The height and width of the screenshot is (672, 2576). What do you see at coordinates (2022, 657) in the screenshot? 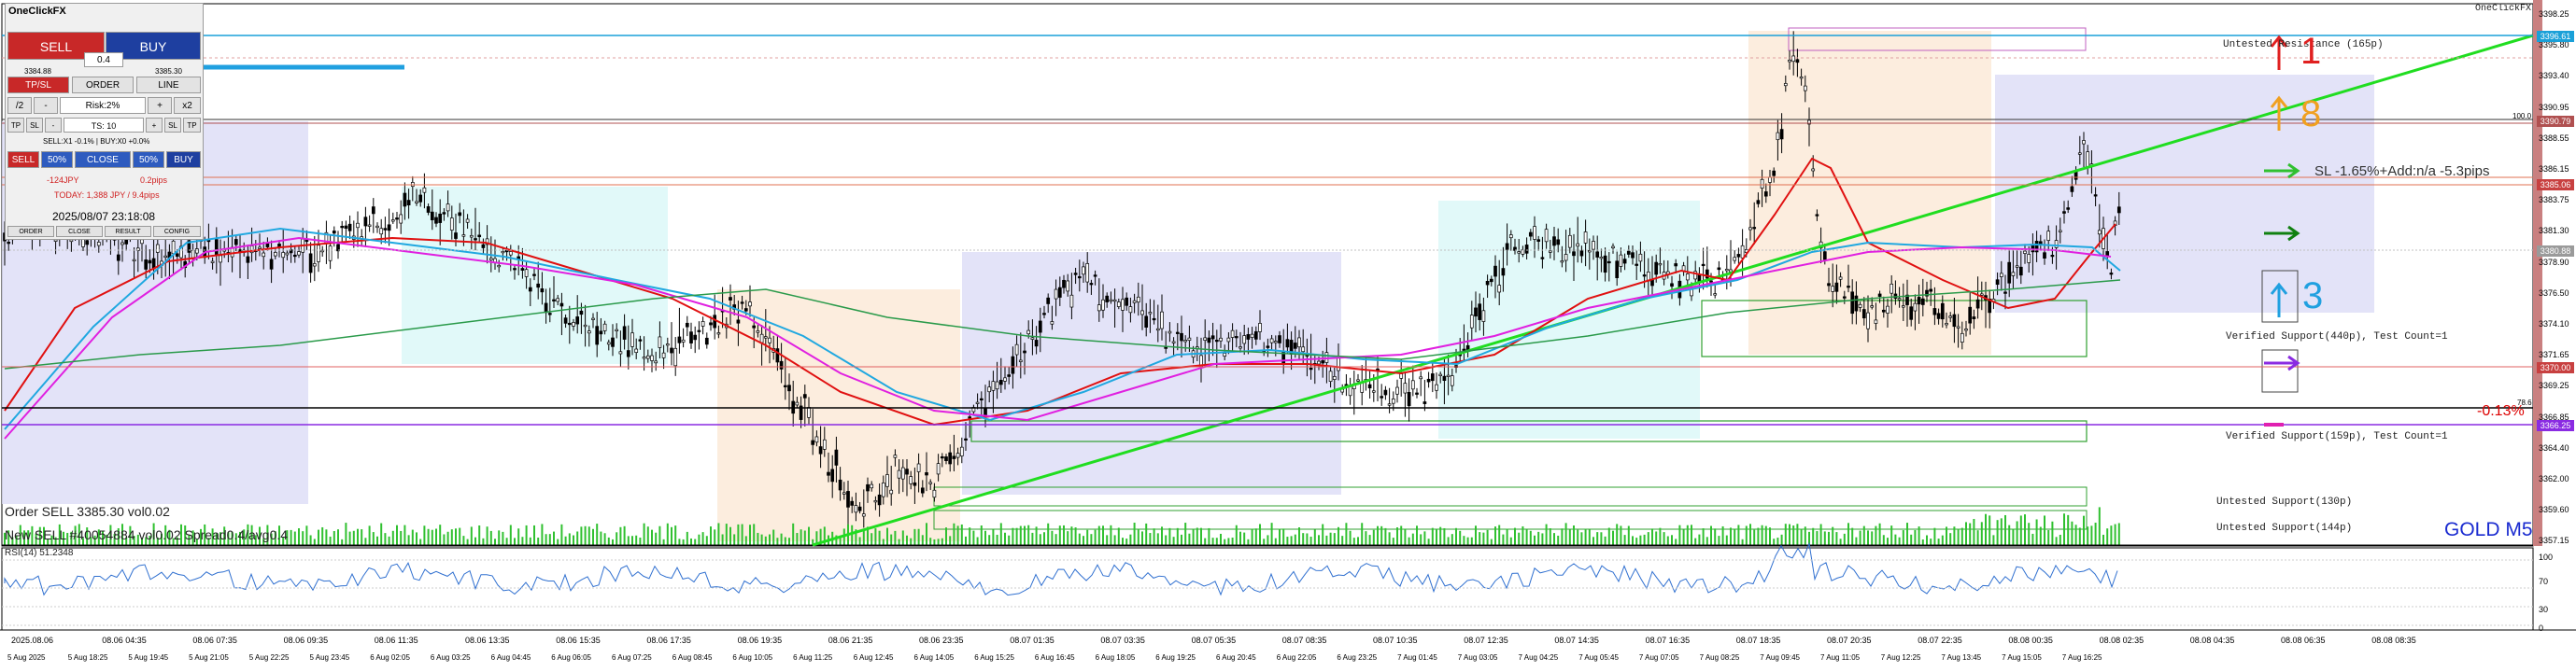
I see `date-tick-label: 7 Aug 15:05` at bounding box center [2022, 657].